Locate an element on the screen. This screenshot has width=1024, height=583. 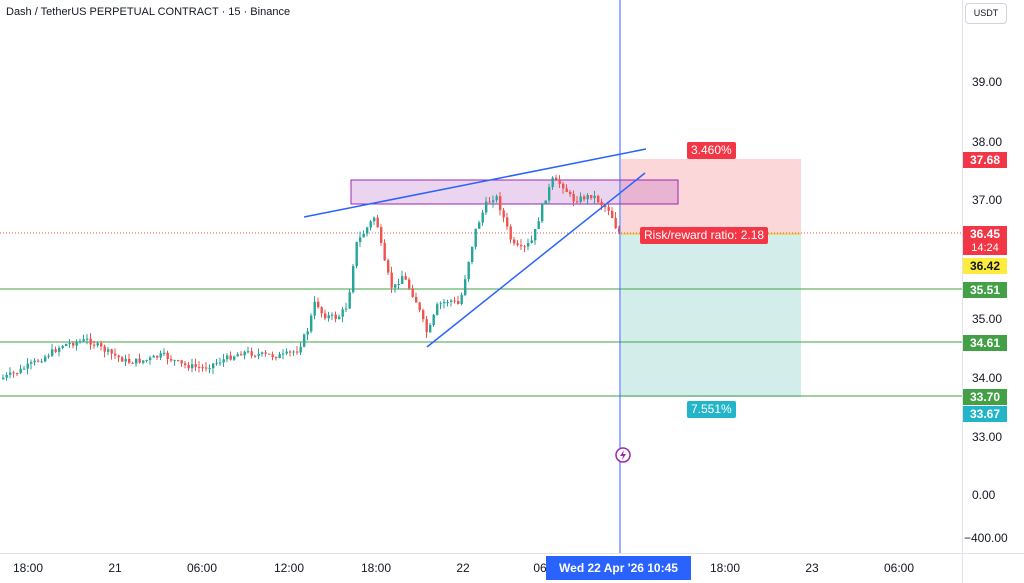
price-tick: 37.00 is located at coordinates (987, 200).